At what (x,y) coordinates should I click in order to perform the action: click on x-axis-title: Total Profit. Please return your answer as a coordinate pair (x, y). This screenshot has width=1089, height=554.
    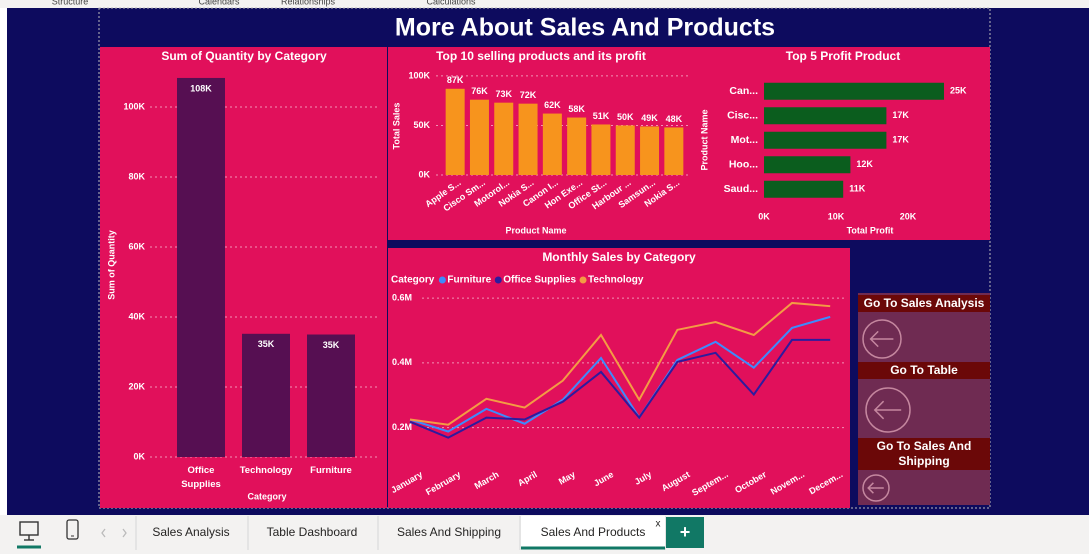
    Looking at the image, I should click on (870, 230).